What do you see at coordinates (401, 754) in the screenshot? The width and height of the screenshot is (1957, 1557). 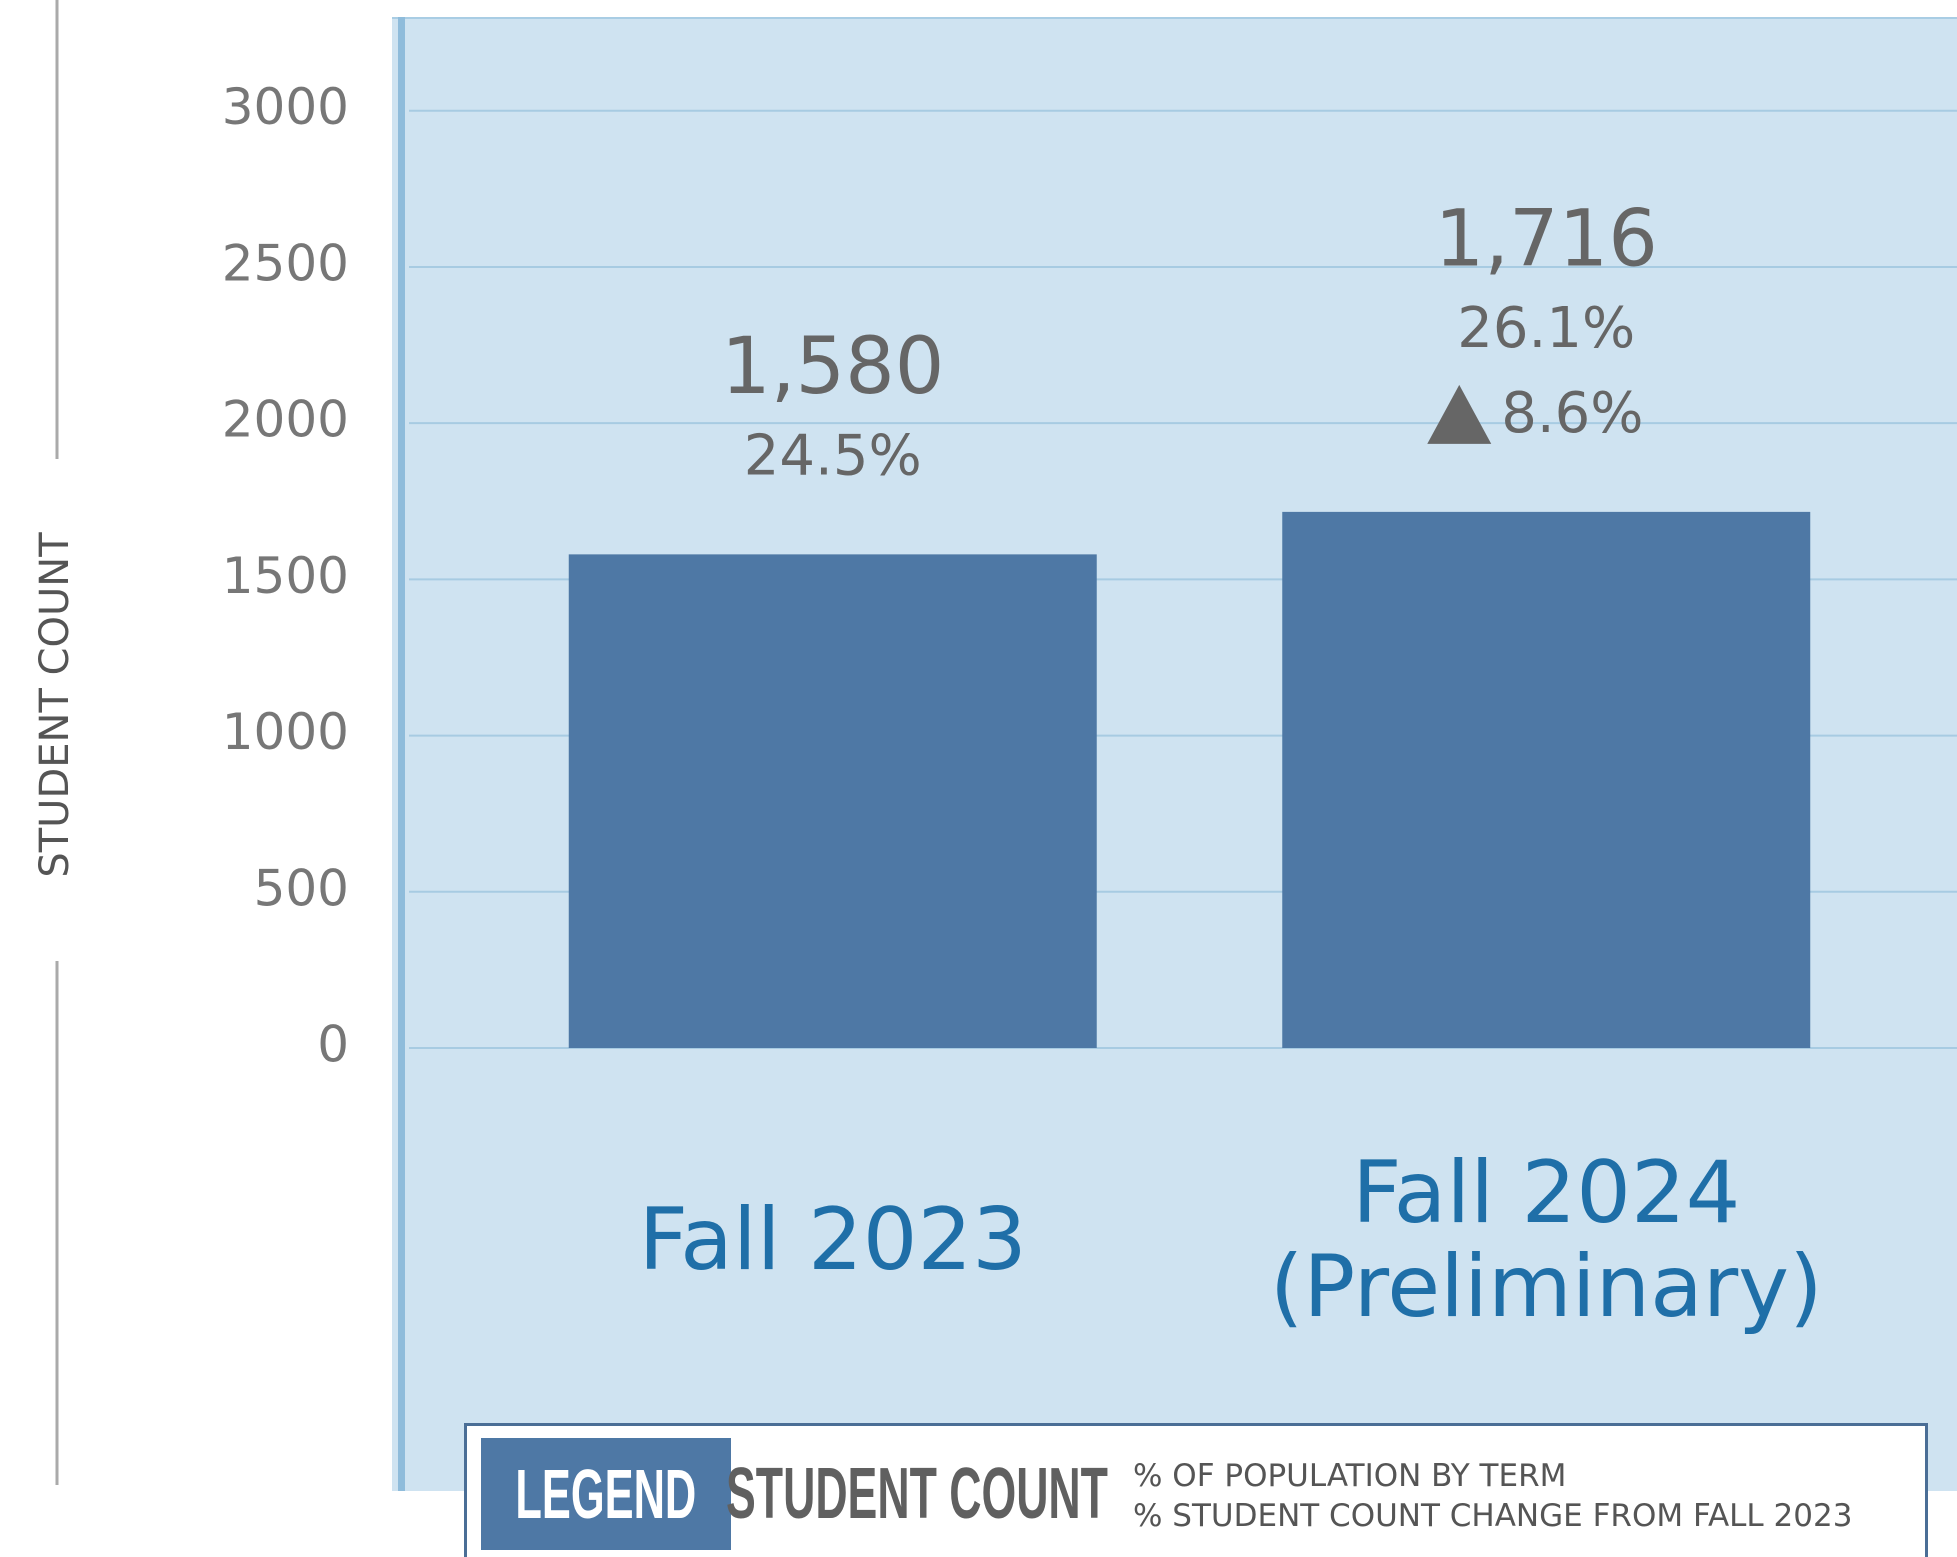 I see `plot-left-border` at bounding box center [401, 754].